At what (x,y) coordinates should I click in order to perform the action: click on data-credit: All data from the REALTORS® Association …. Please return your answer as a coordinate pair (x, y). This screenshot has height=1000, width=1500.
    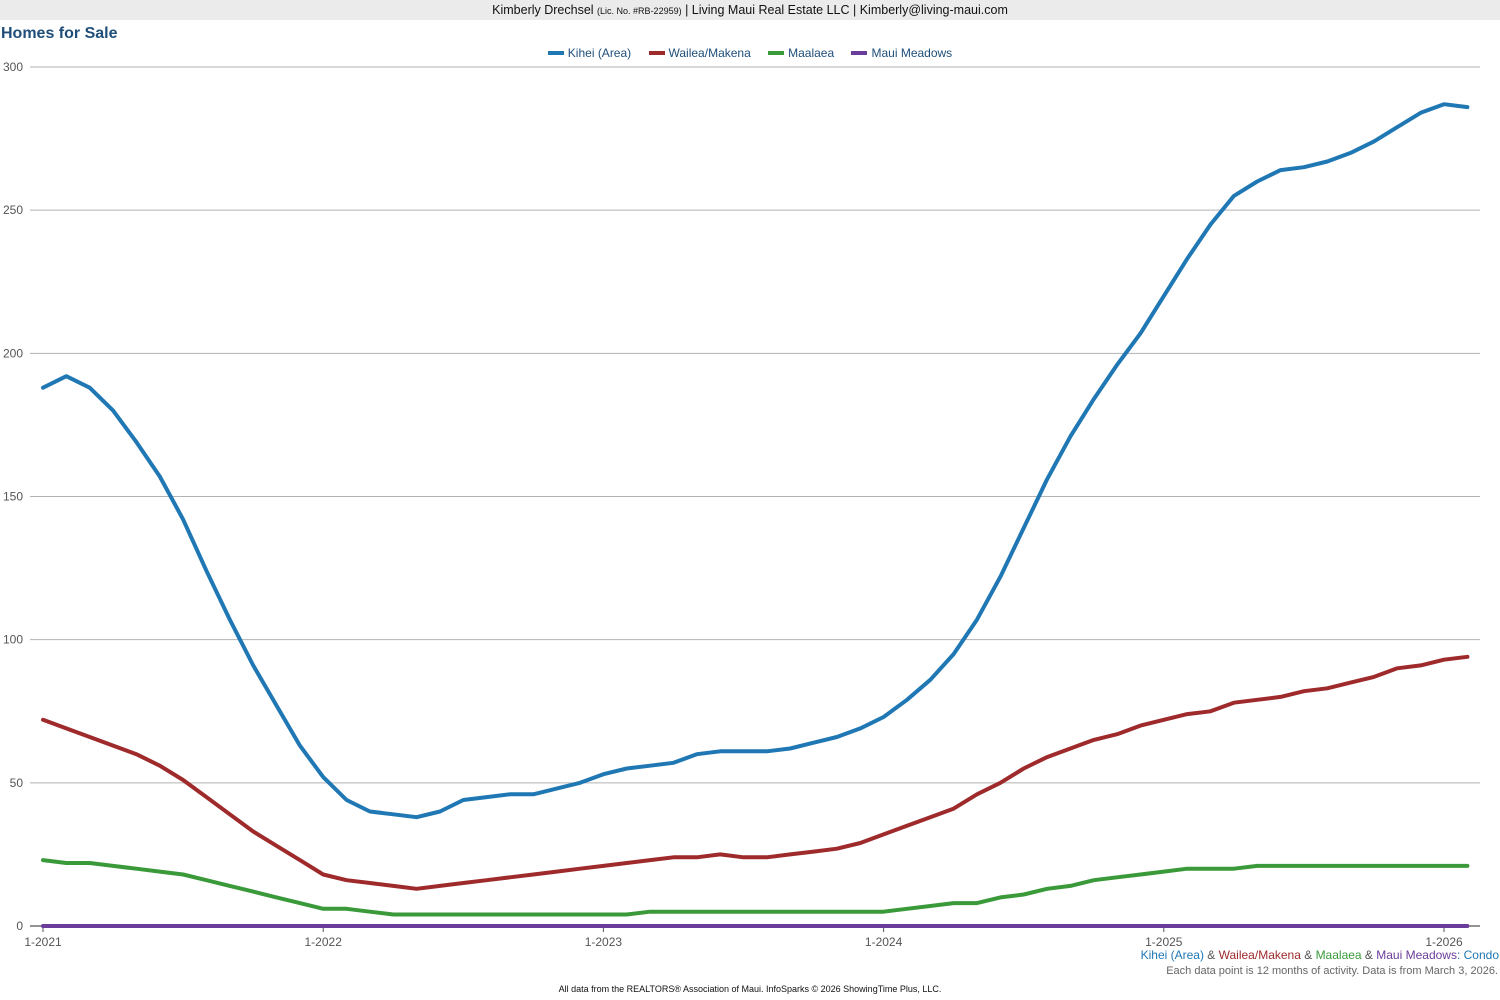
    Looking at the image, I should click on (750, 989).